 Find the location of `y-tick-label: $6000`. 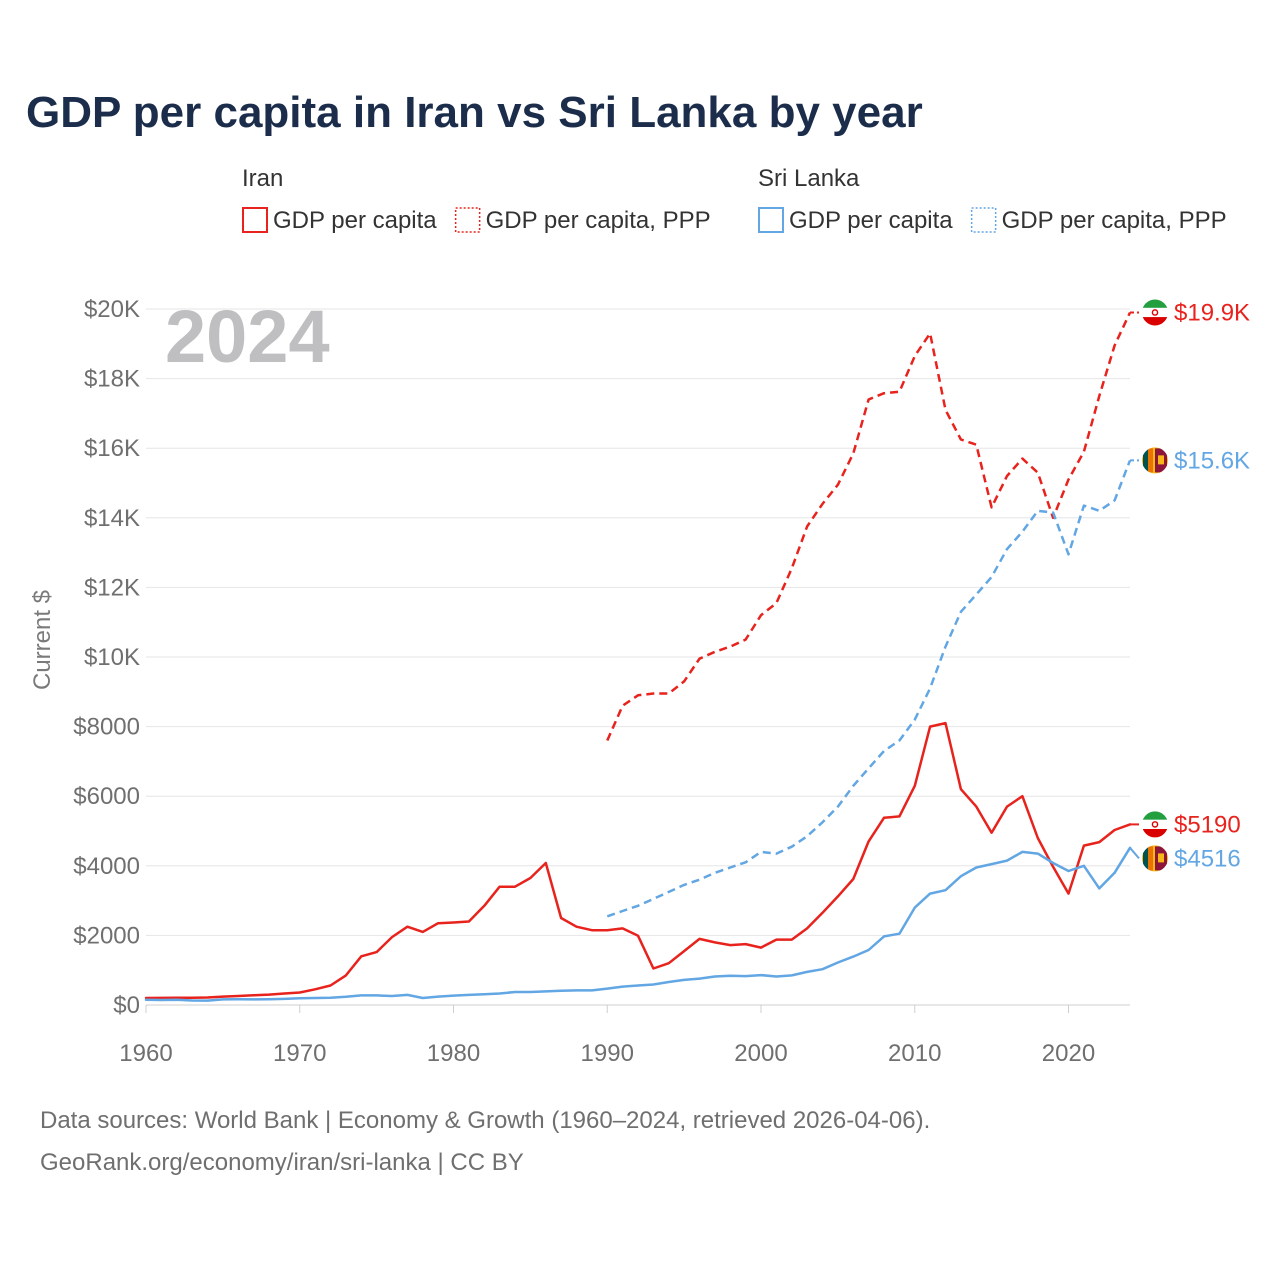

y-tick-label: $6000 is located at coordinates (106, 796).